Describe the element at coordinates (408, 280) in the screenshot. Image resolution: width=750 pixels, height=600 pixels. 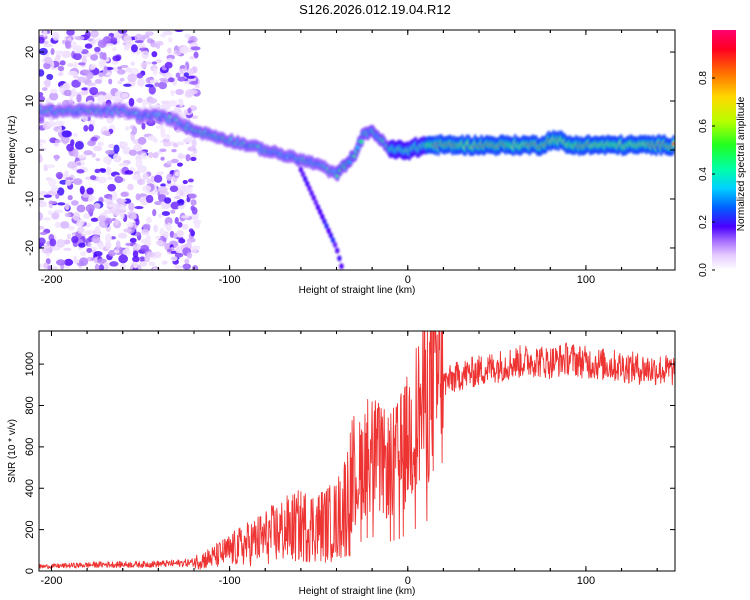
I see `spectrogram-x-tick-label: 0` at that location.